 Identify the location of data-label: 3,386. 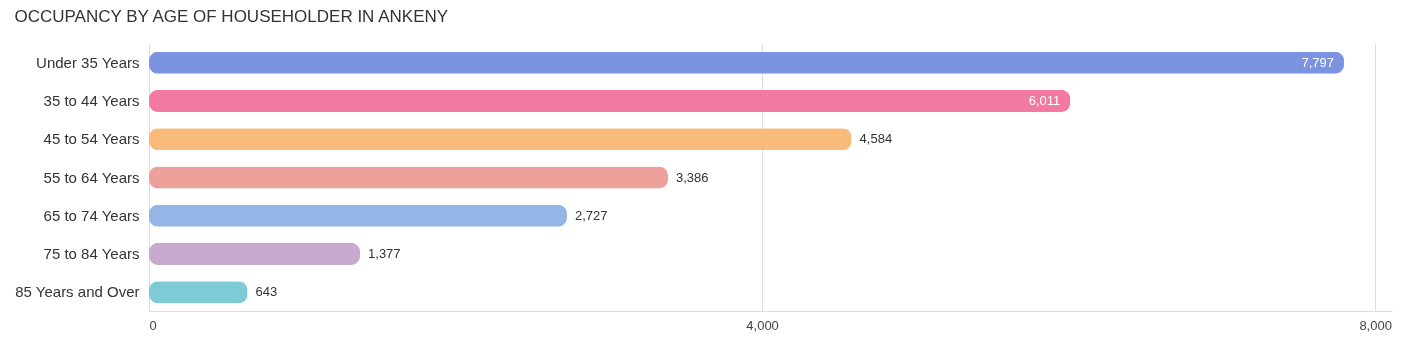
(692, 177).